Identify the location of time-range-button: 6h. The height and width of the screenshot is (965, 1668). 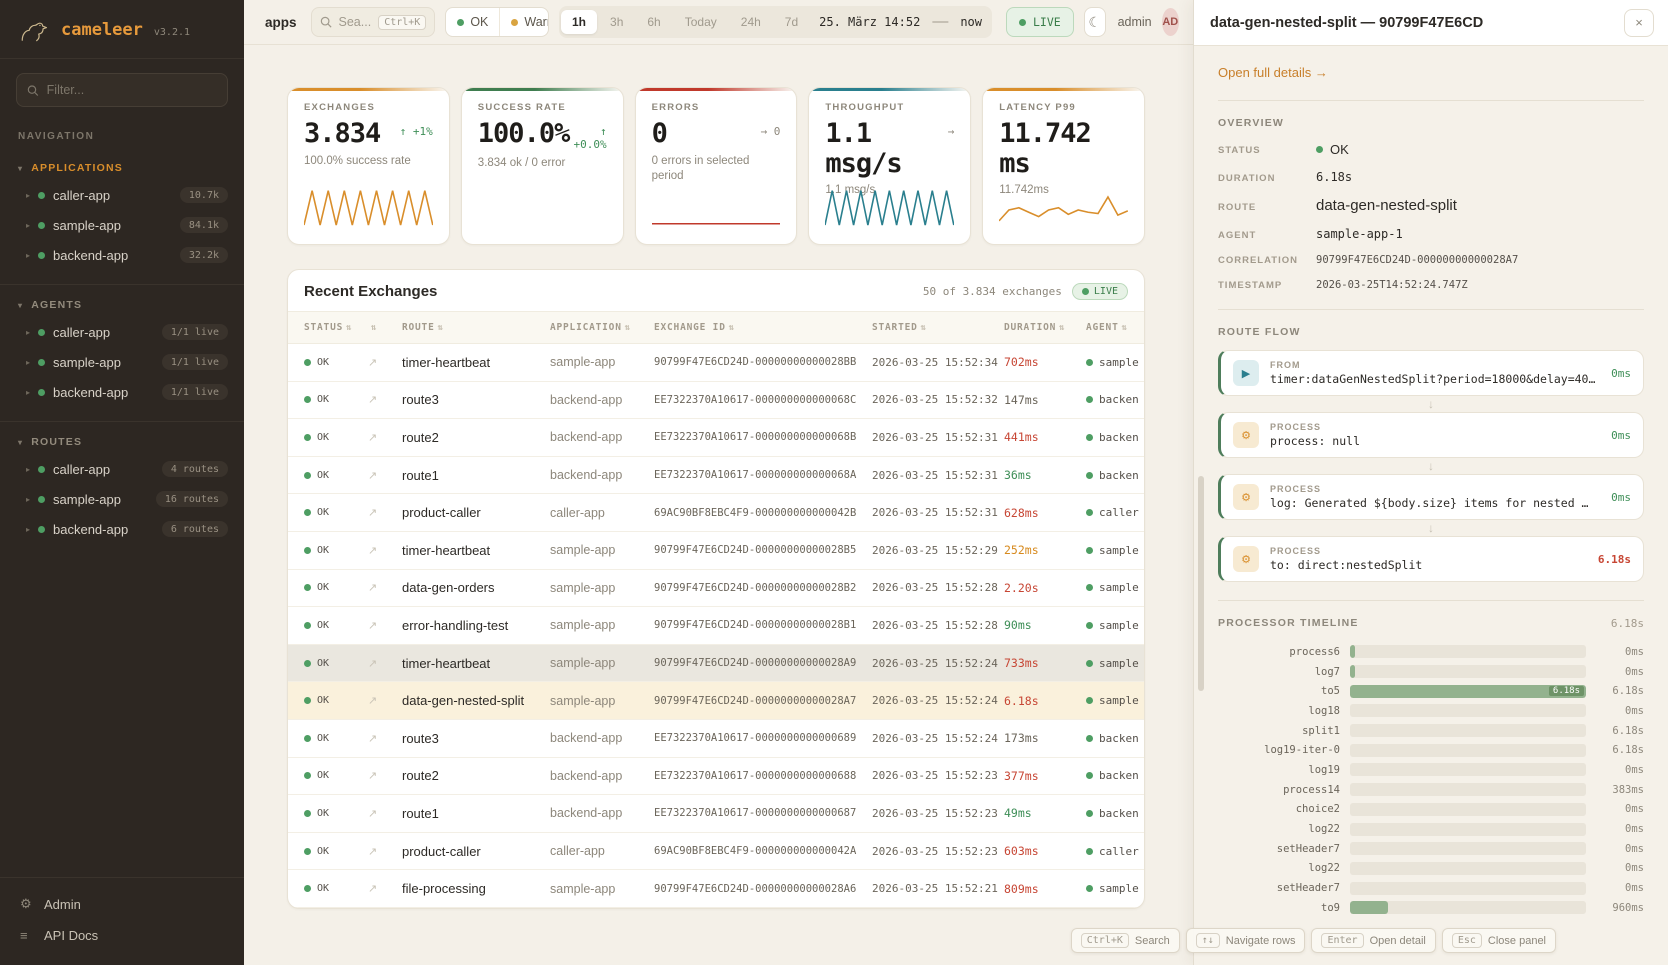
(654, 22).